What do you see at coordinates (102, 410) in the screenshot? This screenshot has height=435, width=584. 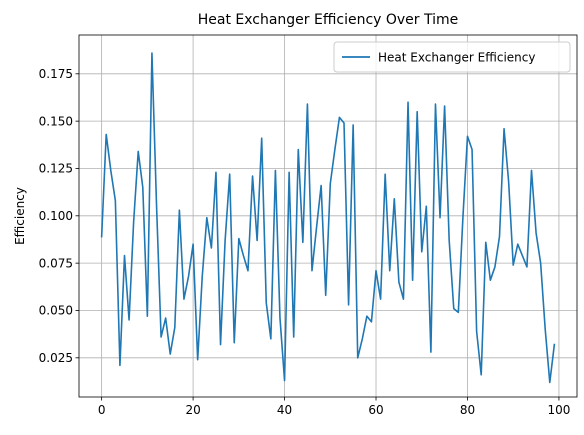 I see `x-tick-label: 0` at bounding box center [102, 410].